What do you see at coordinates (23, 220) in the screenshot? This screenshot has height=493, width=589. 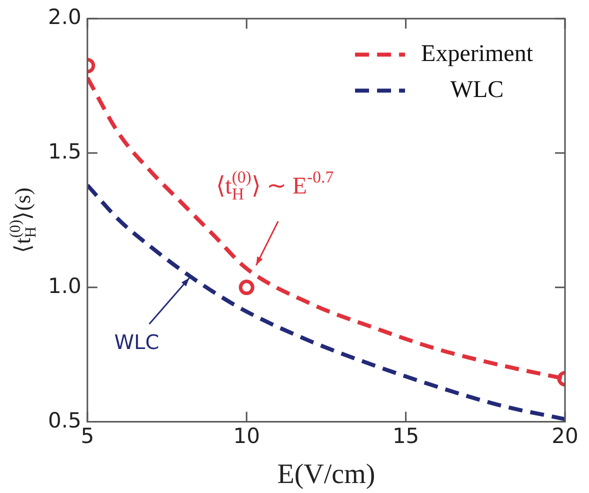 I see `y-axis-title: ⟨tH(0)⟩(s)` at bounding box center [23, 220].